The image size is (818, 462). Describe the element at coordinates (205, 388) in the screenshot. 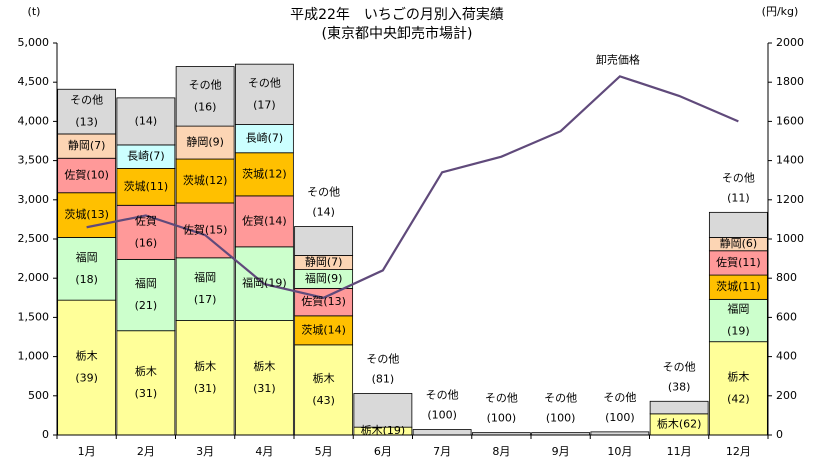

I see `segment-label-line: (31)` at that location.